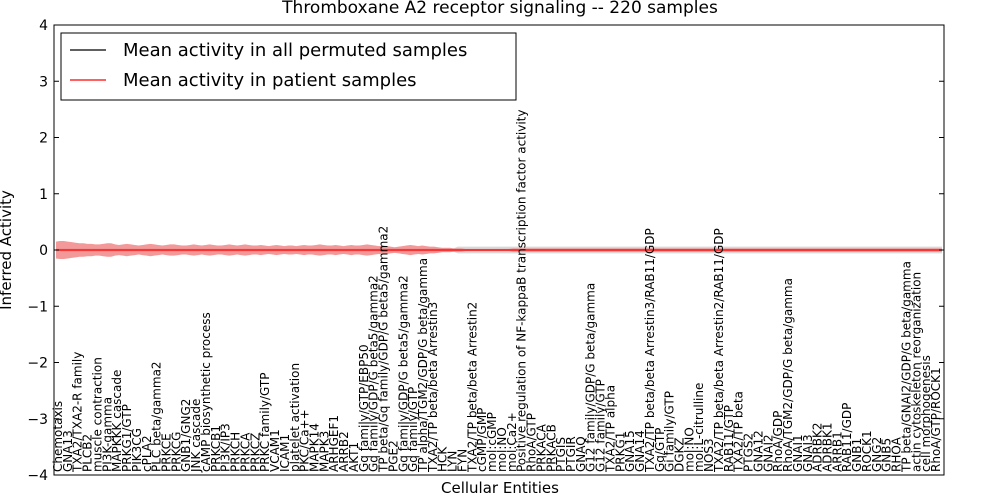 The height and width of the screenshot is (500, 1000). What do you see at coordinates (601, 425) in the screenshot?
I see `entity-label-55: G12 family/GTP` at bounding box center [601, 425].